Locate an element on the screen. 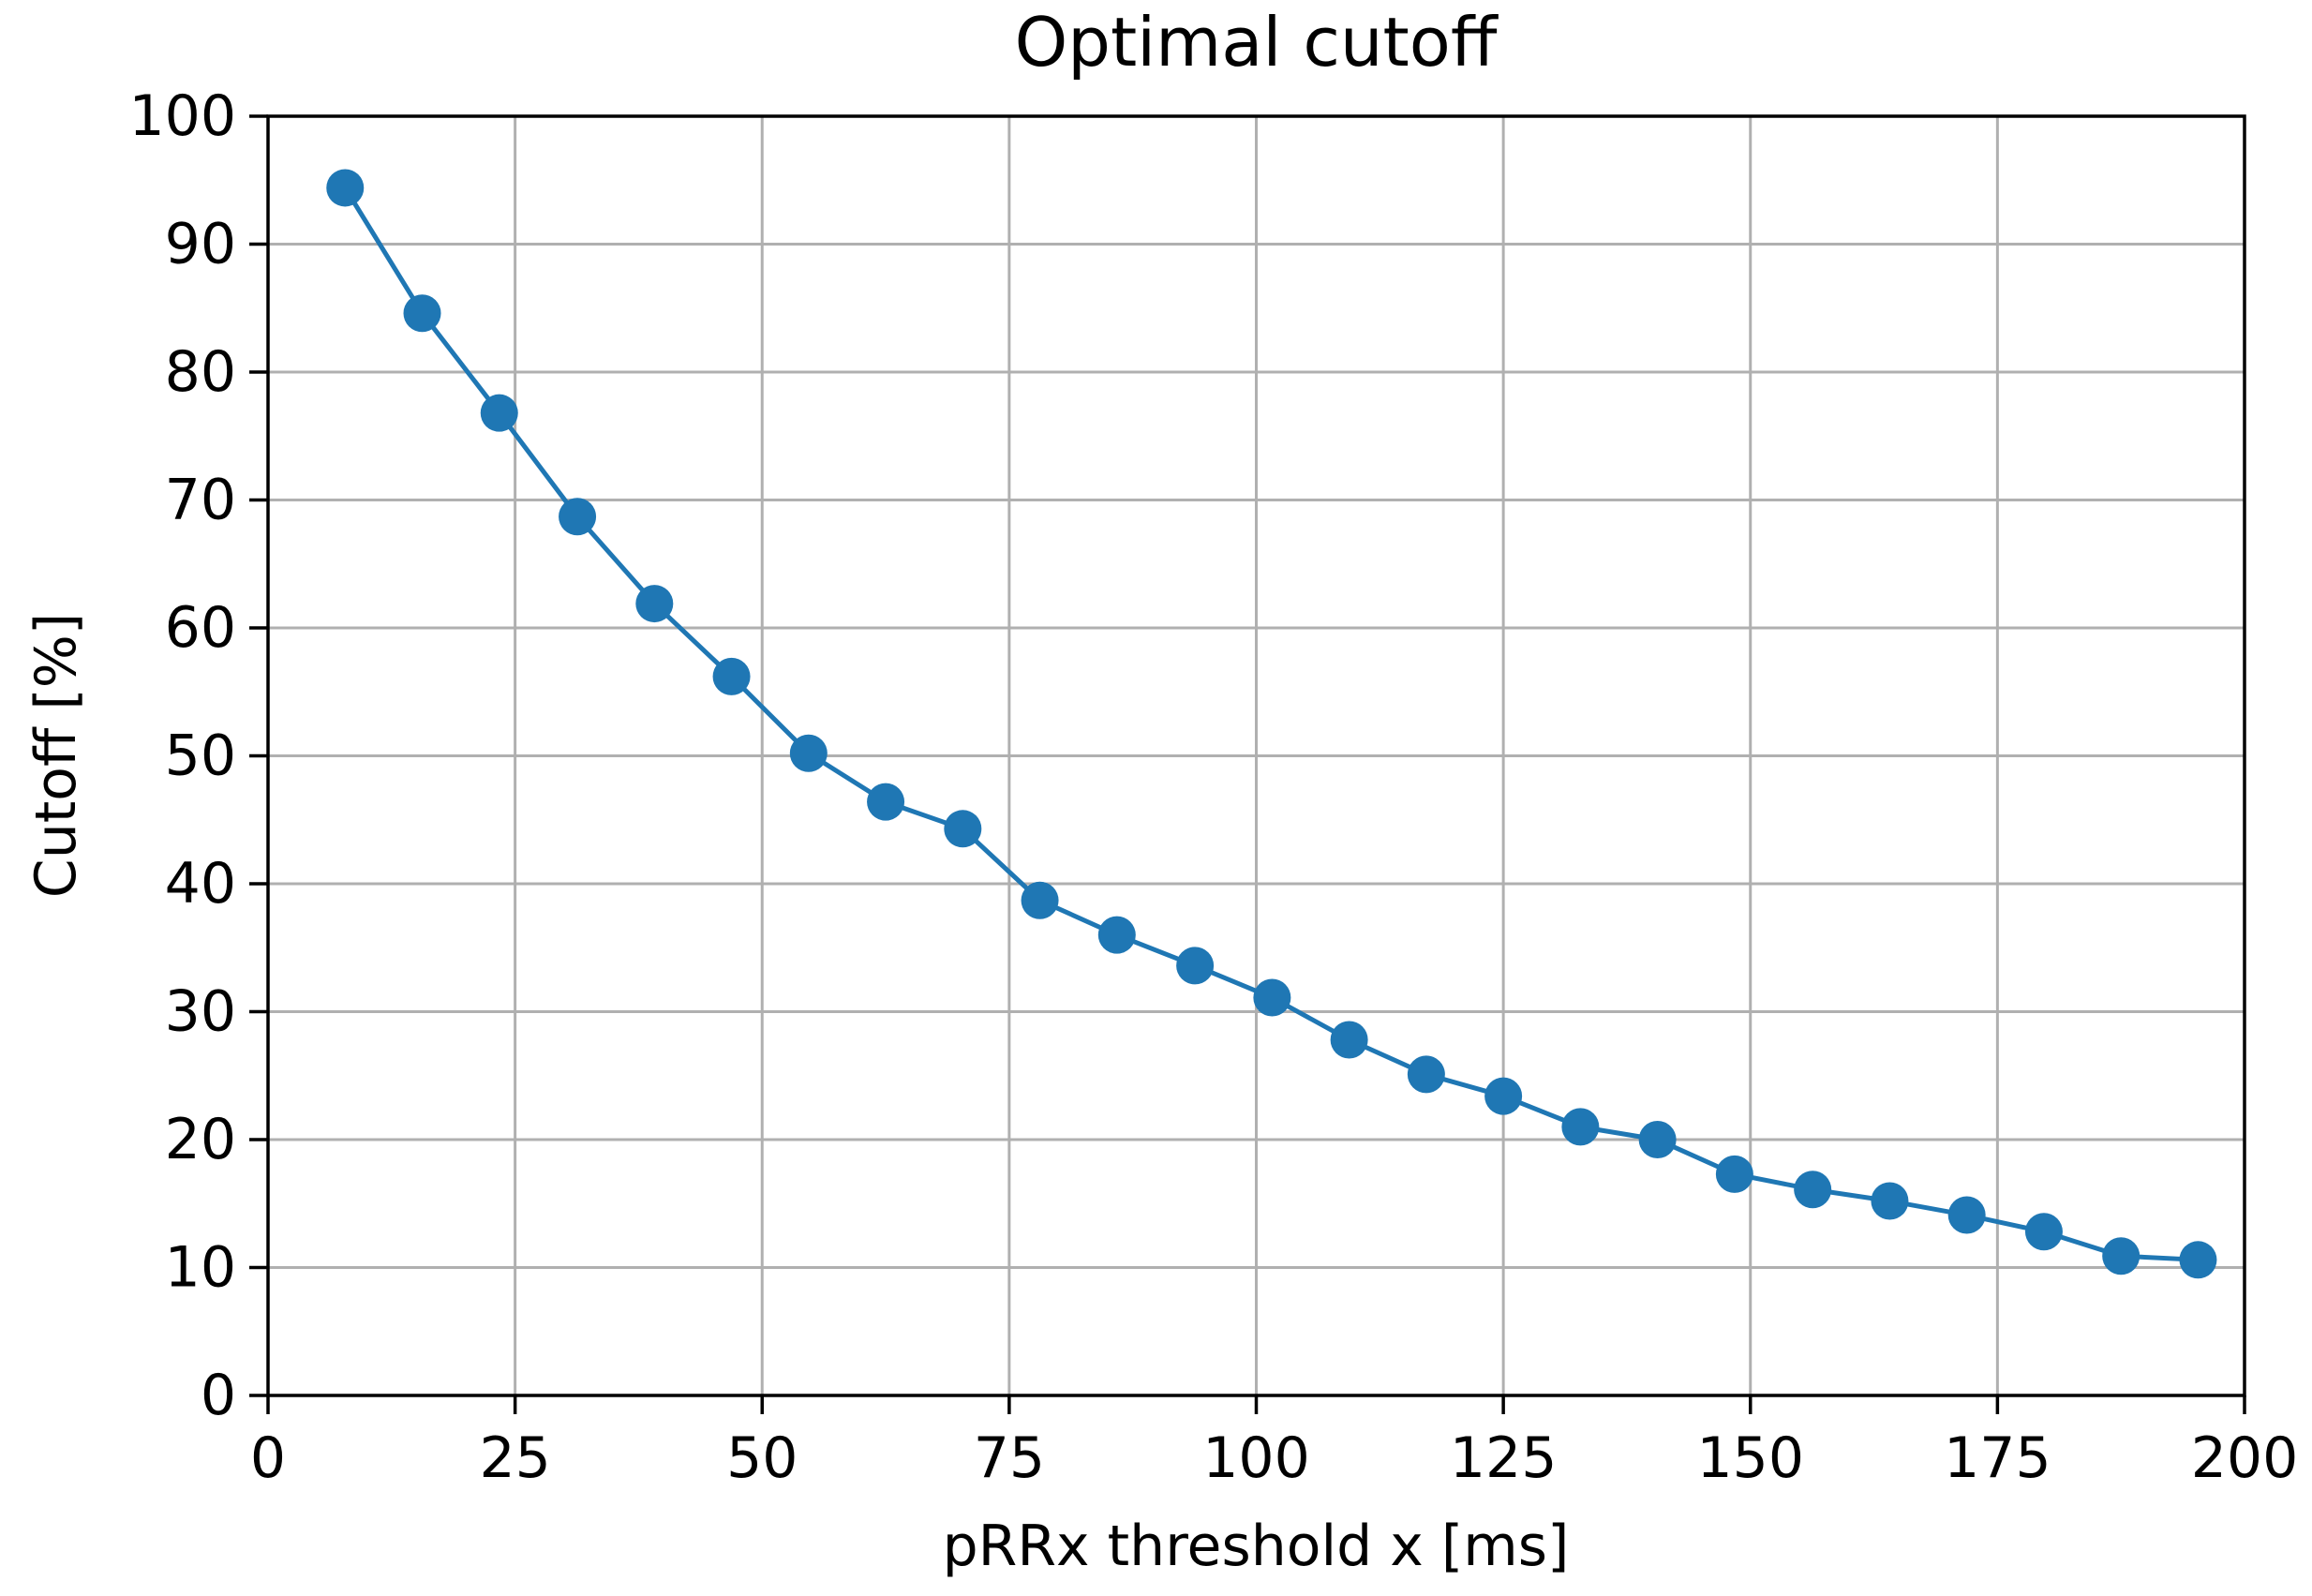 The width and height of the screenshot is (2312, 1596). x-tick-label: 0 is located at coordinates (268, 1458).